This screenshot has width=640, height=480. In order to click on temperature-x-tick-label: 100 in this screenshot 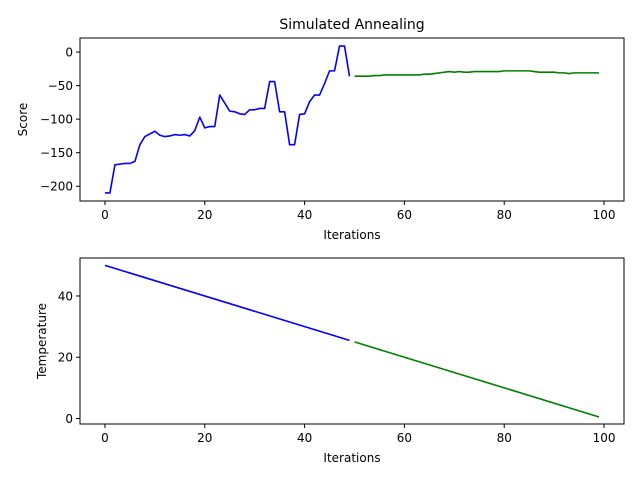, I will do `click(604, 438)`.